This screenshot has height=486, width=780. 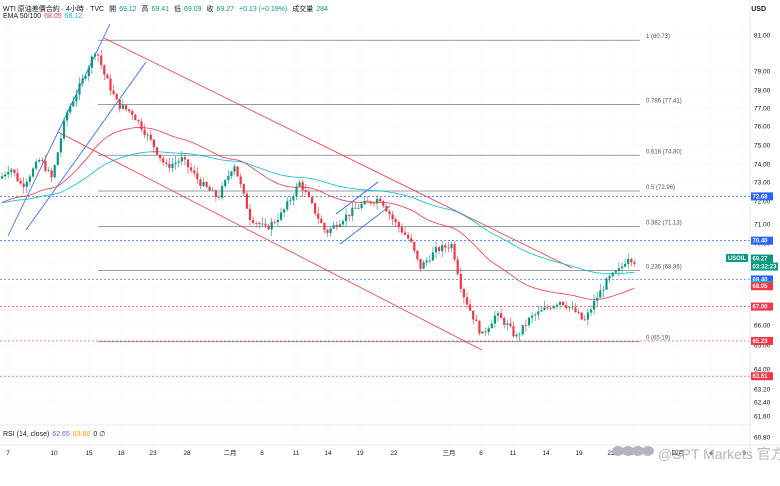 What do you see at coordinates (719, 454) in the screenshot?
I see `watermark-text: @SPT Markets 官方` at bounding box center [719, 454].